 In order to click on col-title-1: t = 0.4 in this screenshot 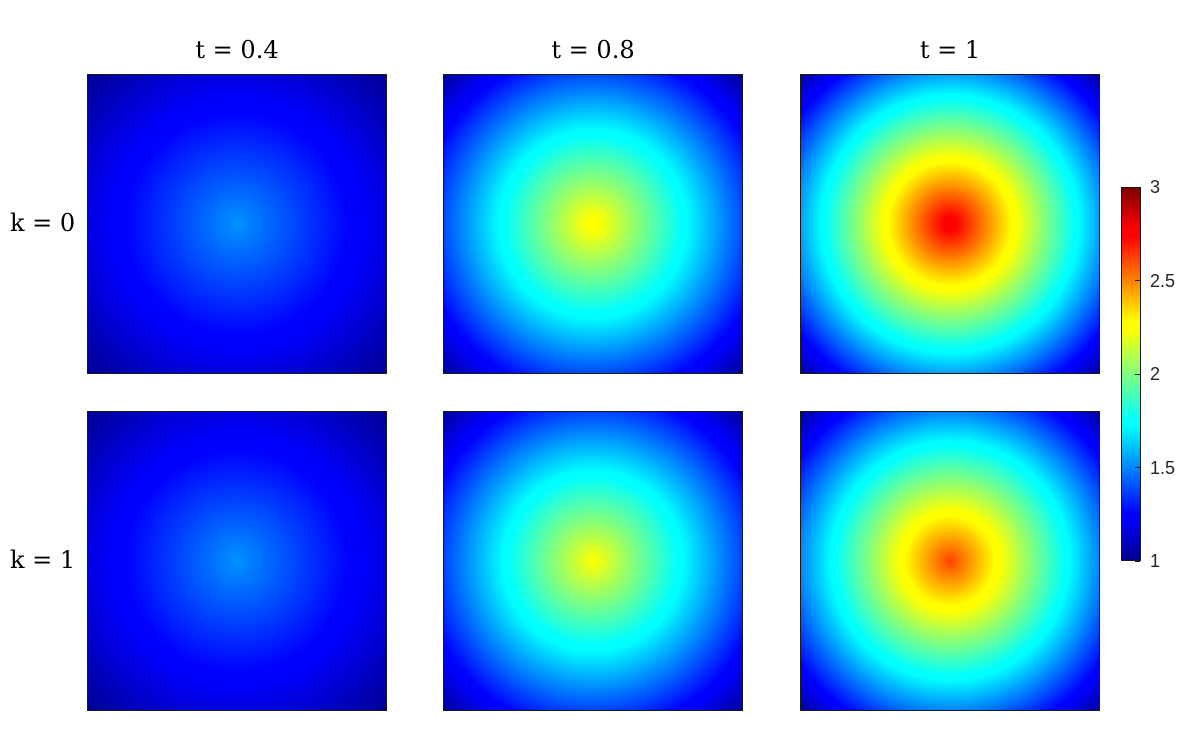, I will do `click(237, 50)`.